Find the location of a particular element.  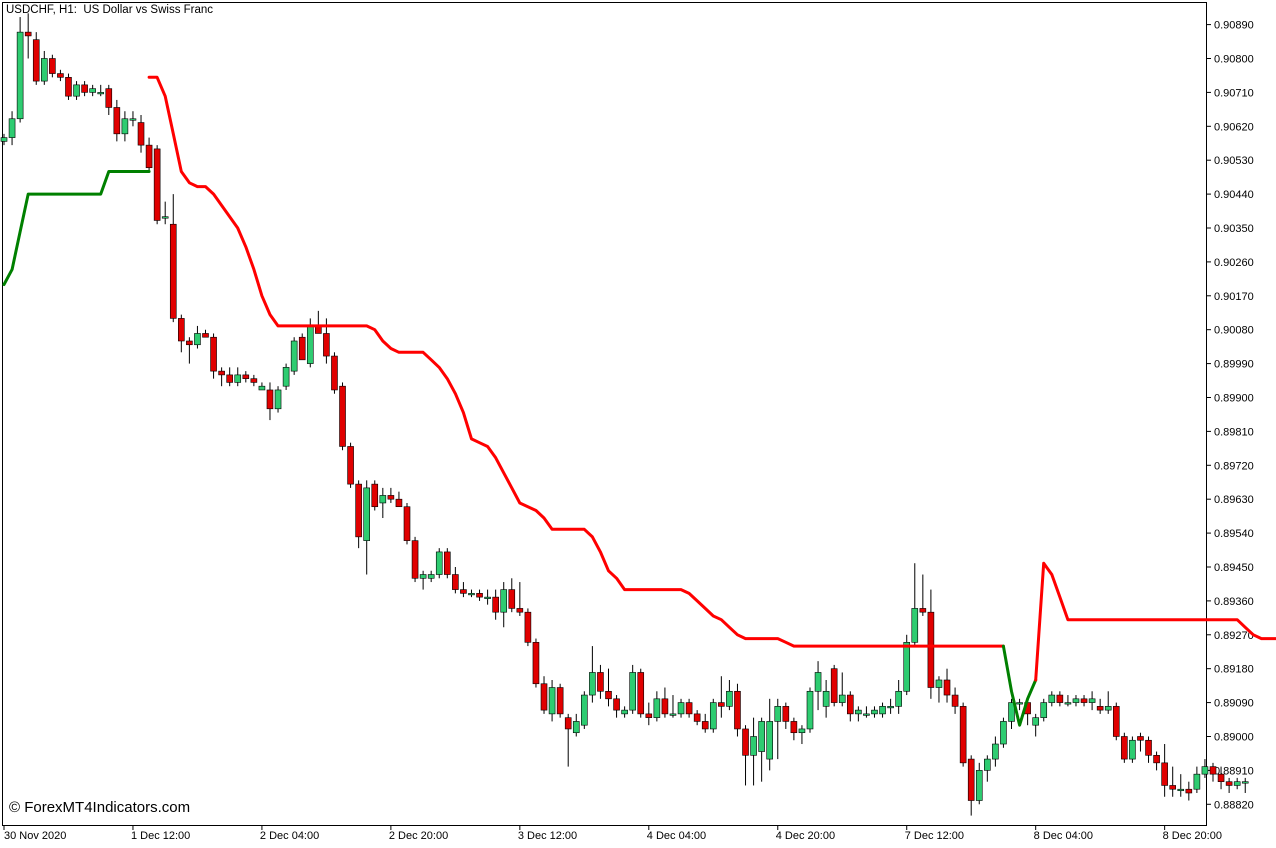

y-axis-tick-label: 0.89540 is located at coordinates (1234, 534).